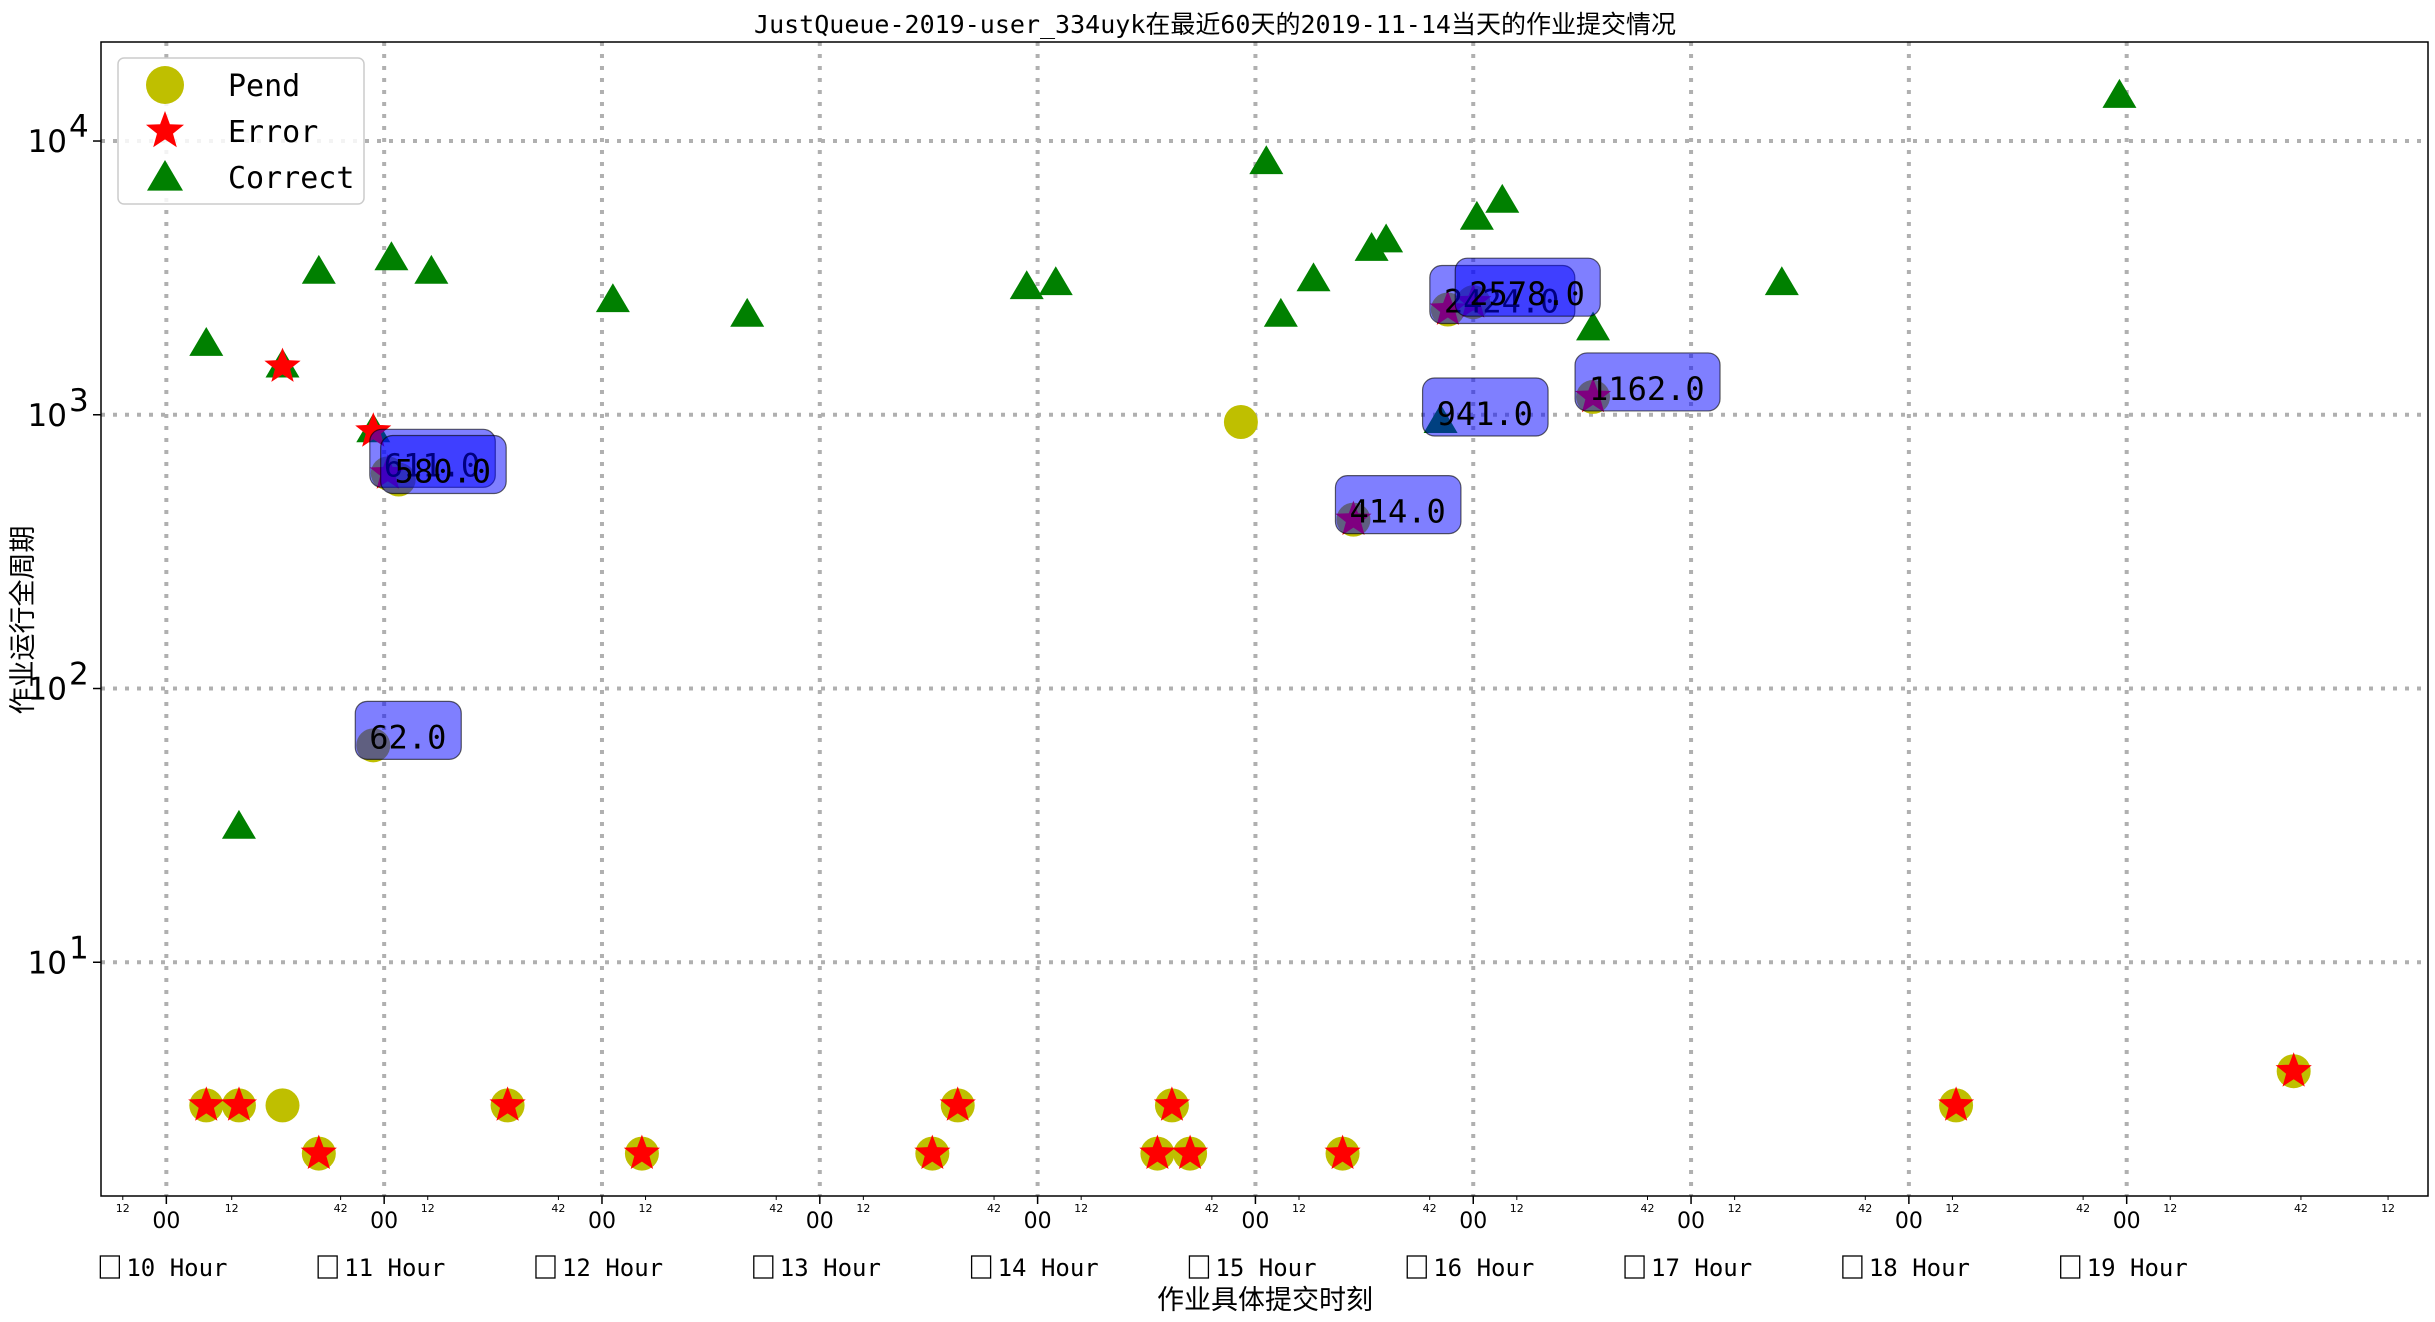 The height and width of the screenshot is (1322, 2435). What do you see at coordinates (241, 131) in the screenshot?
I see `legend: Pend Error Correct` at bounding box center [241, 131].